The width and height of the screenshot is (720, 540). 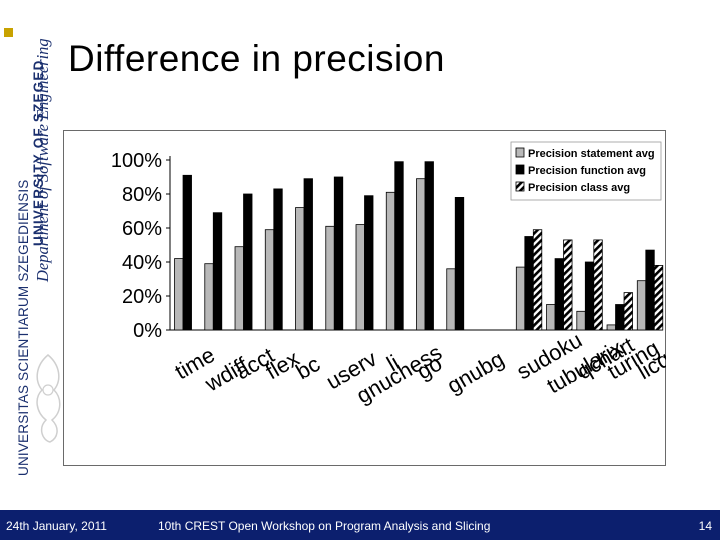 I want to click on bar-class-turing, so click(x=628, y=311).